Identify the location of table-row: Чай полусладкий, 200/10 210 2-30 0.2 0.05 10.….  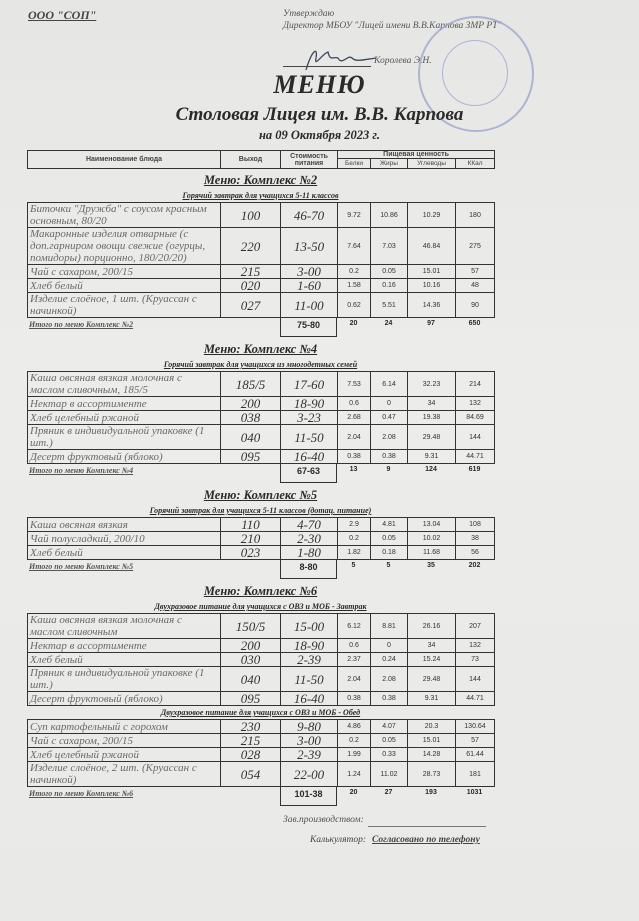
(261, 538).